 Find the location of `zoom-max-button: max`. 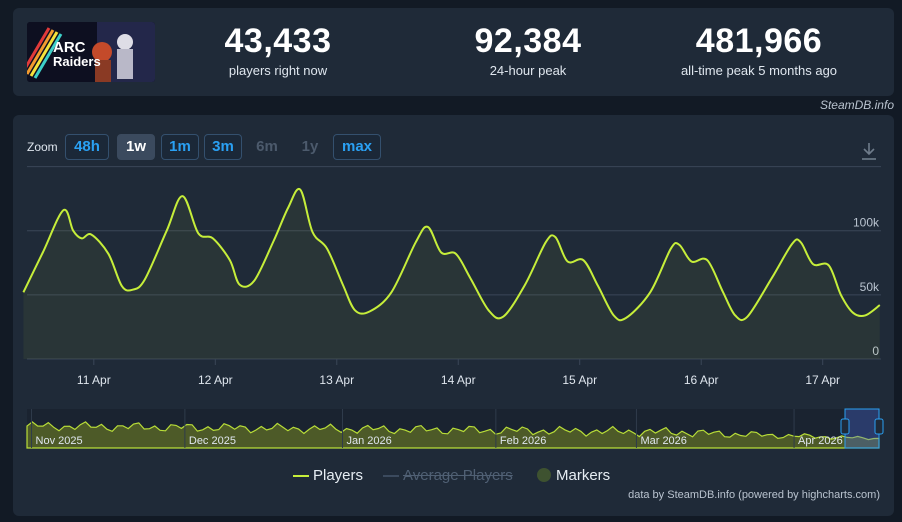

zoom-max-button: max is located at coordinates (357, 147).